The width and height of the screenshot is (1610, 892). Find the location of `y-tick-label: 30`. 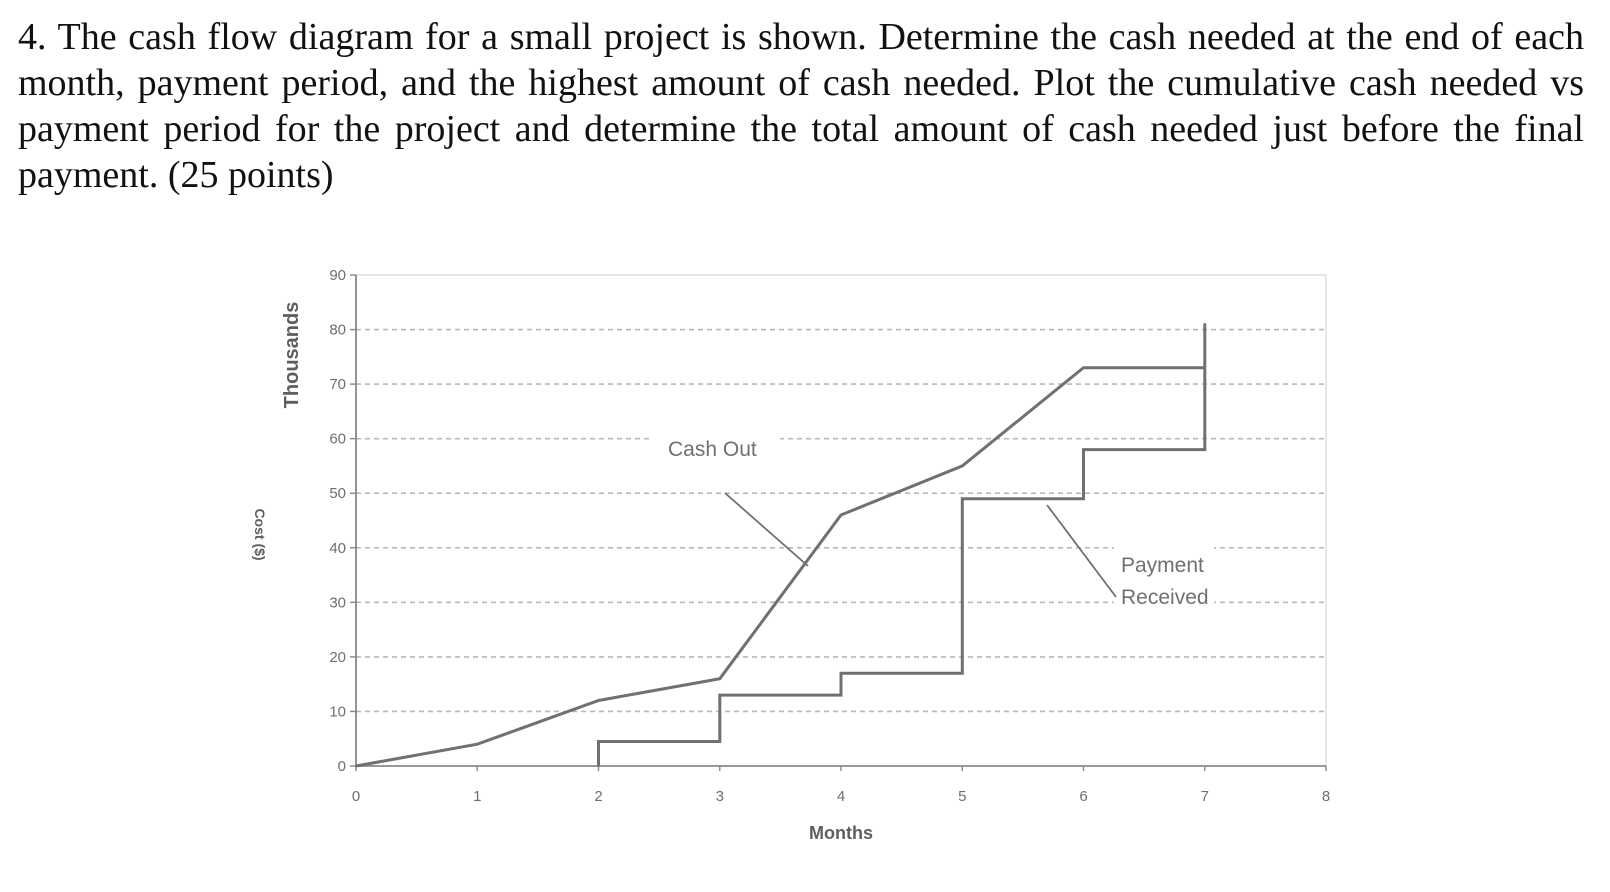

y-tick-label: 30 is located at coordinates (337, 602).